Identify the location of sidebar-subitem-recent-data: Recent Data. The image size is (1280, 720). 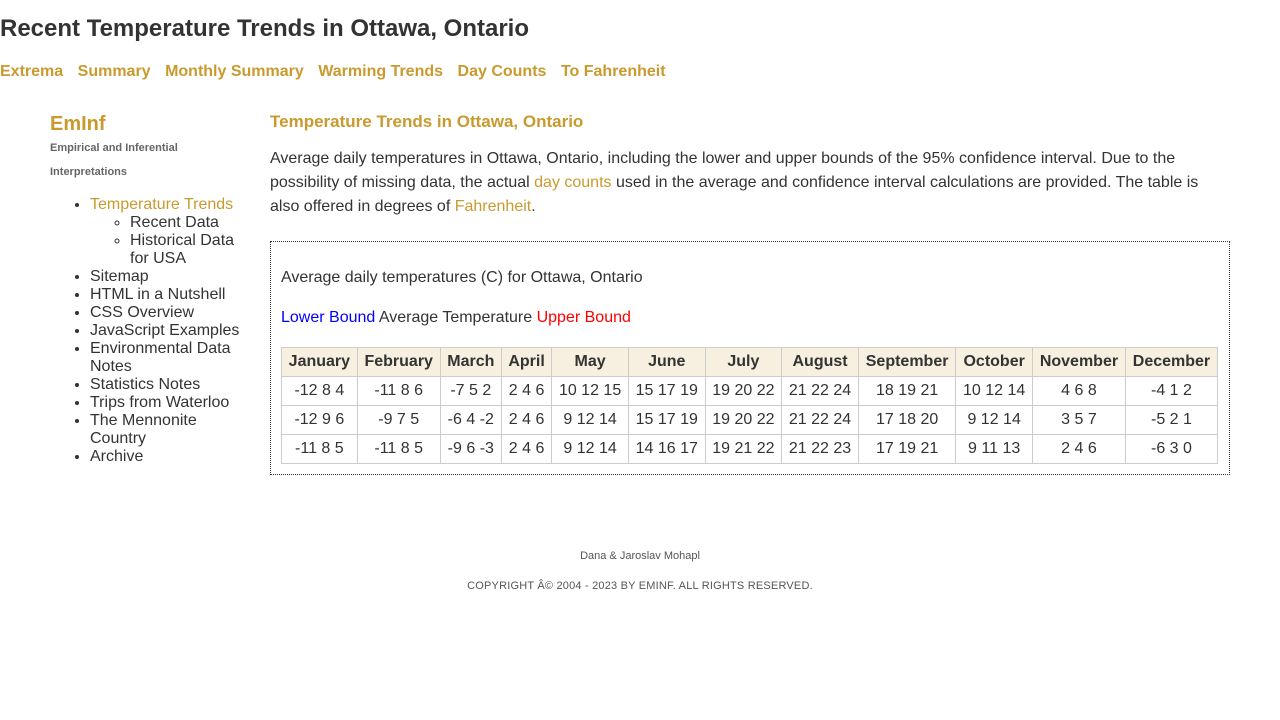
(185, 223).